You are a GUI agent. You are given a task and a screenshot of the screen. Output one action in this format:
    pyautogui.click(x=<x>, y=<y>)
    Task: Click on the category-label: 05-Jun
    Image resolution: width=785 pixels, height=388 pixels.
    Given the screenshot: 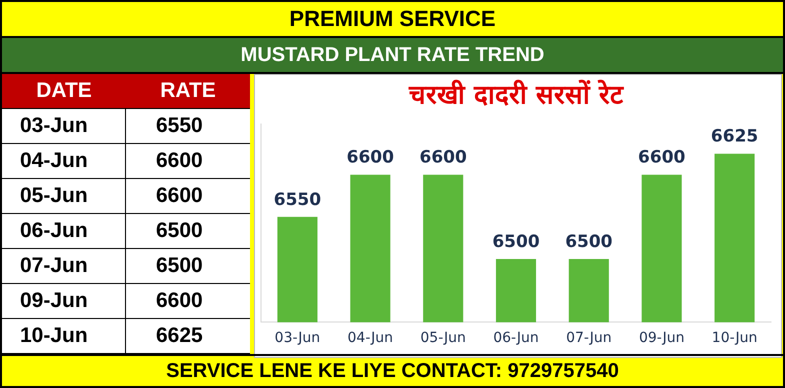 What is the action you would take?
    pyautogui.click(x=64, y=196)
    